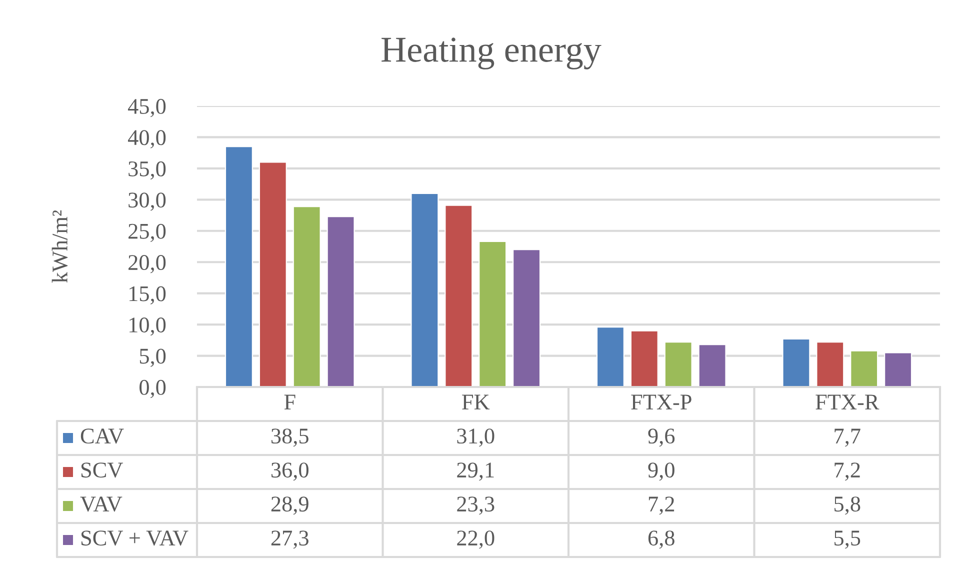 The image size is (962, 579). Describe the element at coordinates (492, 54) in the screenshot. I see `chart-title: Heating energy` at that location.